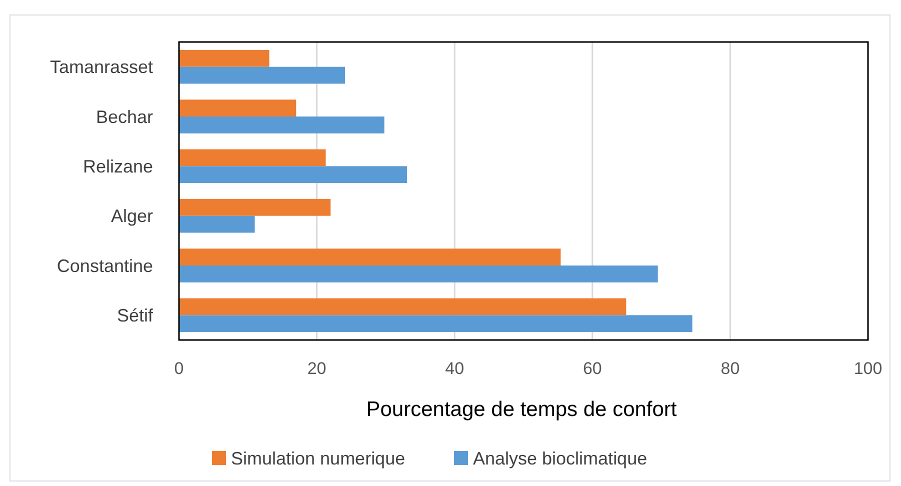 The height and width of the screenshot is (486, 901). What do you see at coordinates (101, 67) in the screenshot?
I see `y-tick-label: Tamanrasset` at bounding box center [101, 67].